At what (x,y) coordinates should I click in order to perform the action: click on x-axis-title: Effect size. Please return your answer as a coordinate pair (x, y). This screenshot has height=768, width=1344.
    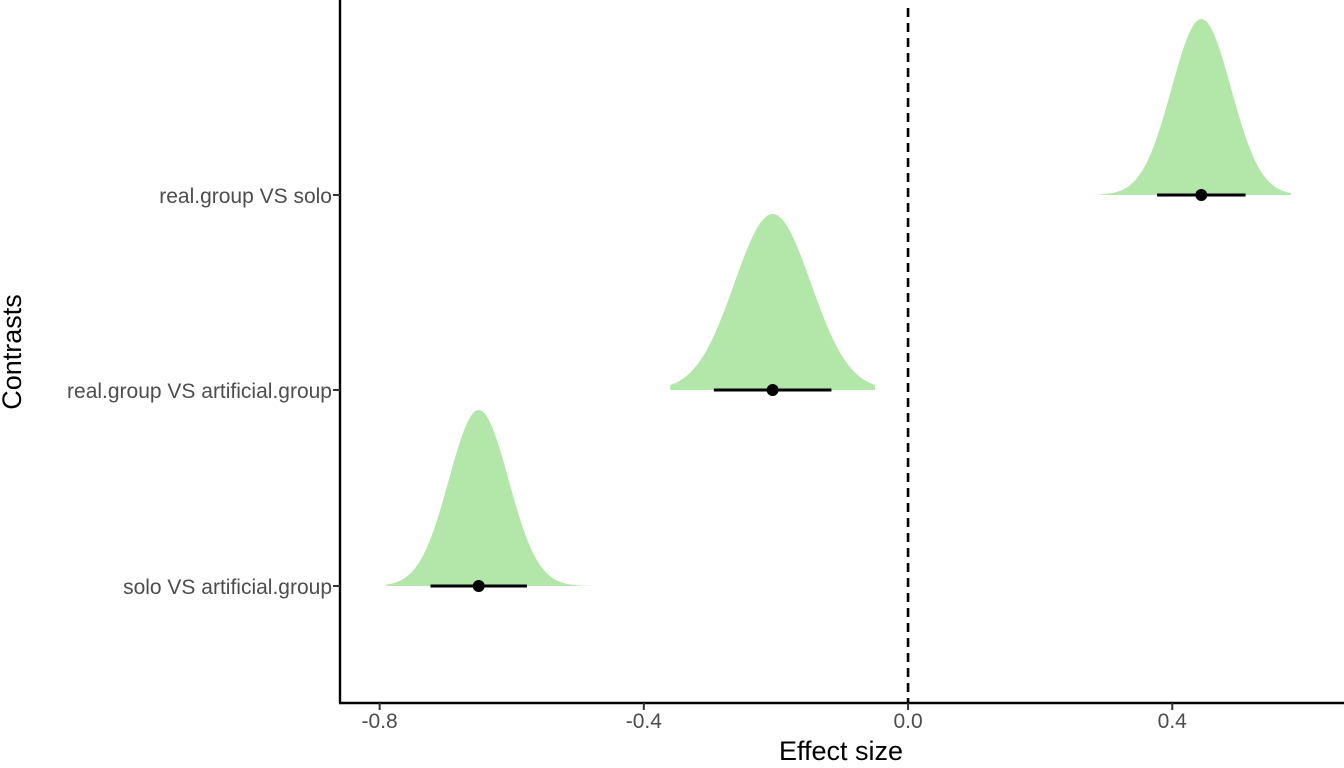
    Looking at the image, I should click on (841, 751).